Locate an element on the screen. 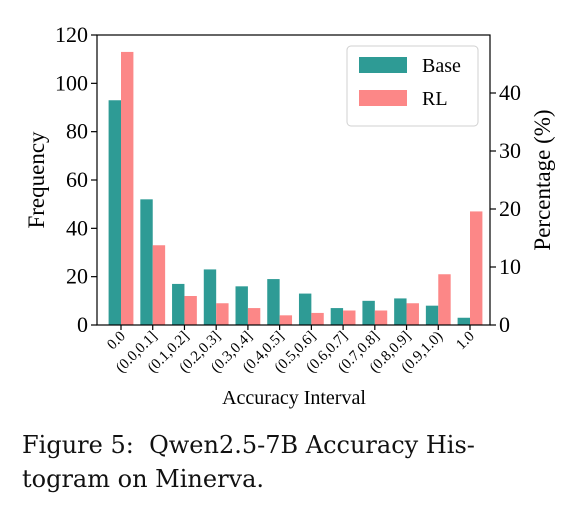 This screenshot has width=572, height=522. legend: Base RL is located at coordinates (412, 86).